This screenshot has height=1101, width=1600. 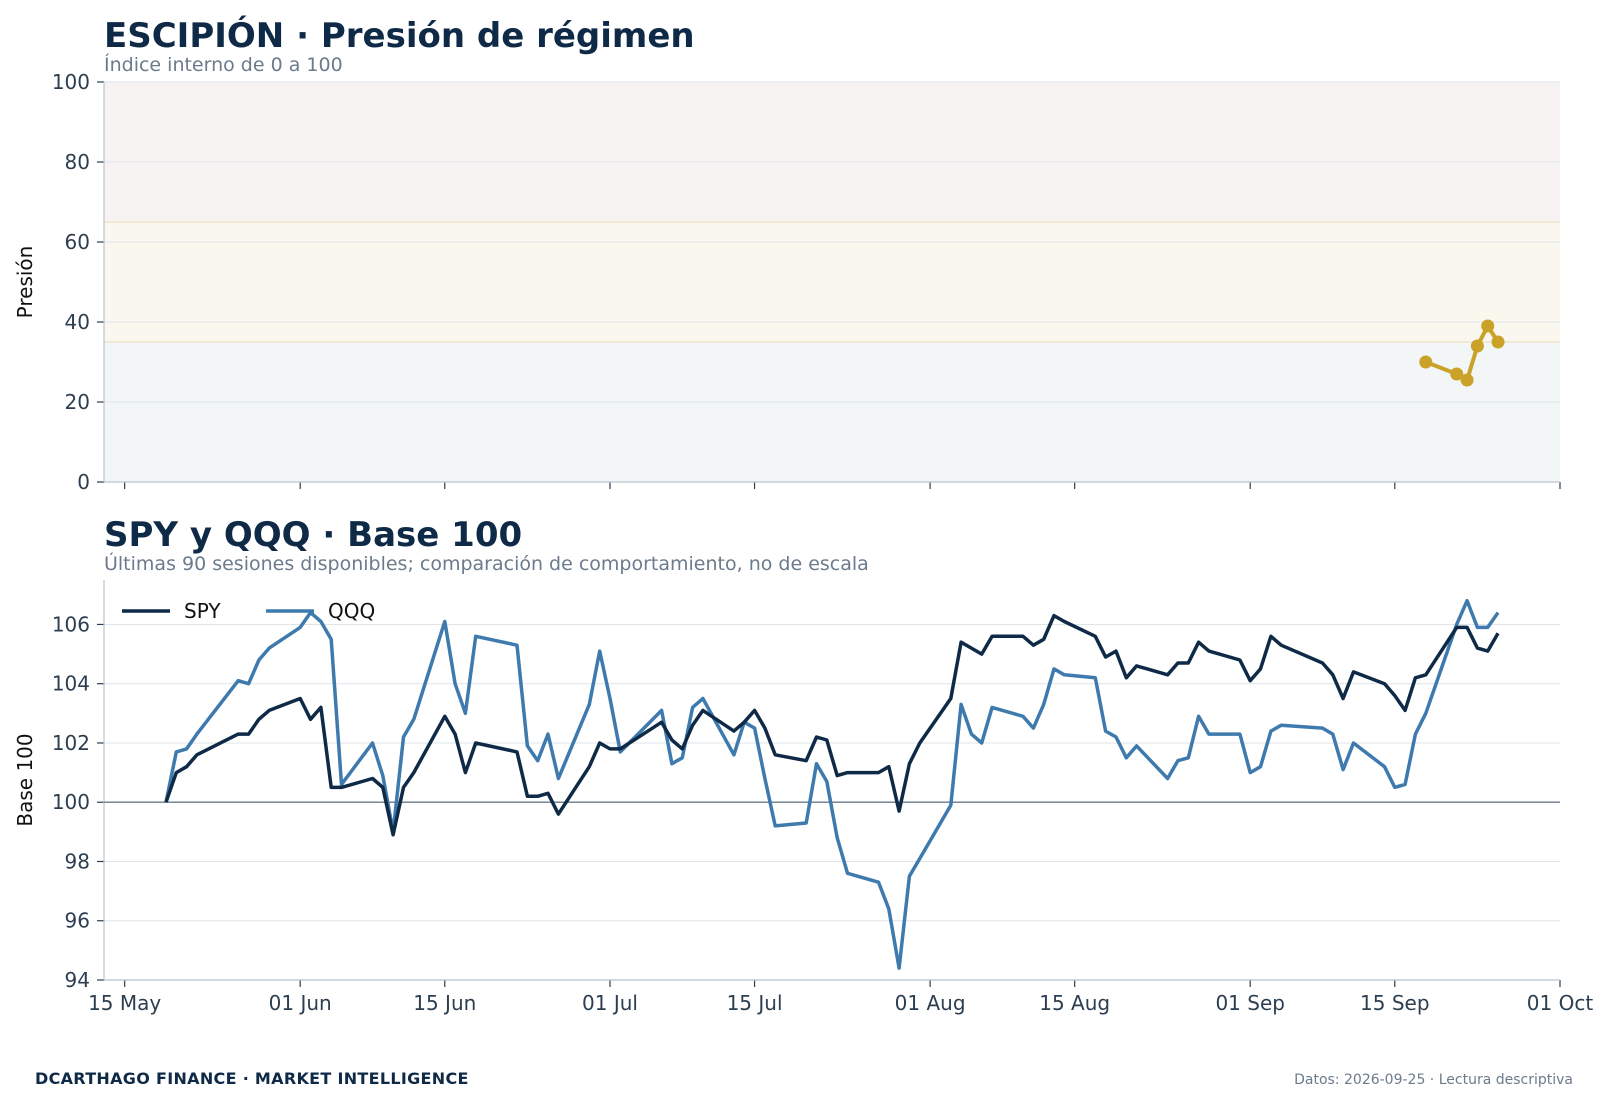 I want to click on price-y-tick-label: 102, so click(x=71, y=743).